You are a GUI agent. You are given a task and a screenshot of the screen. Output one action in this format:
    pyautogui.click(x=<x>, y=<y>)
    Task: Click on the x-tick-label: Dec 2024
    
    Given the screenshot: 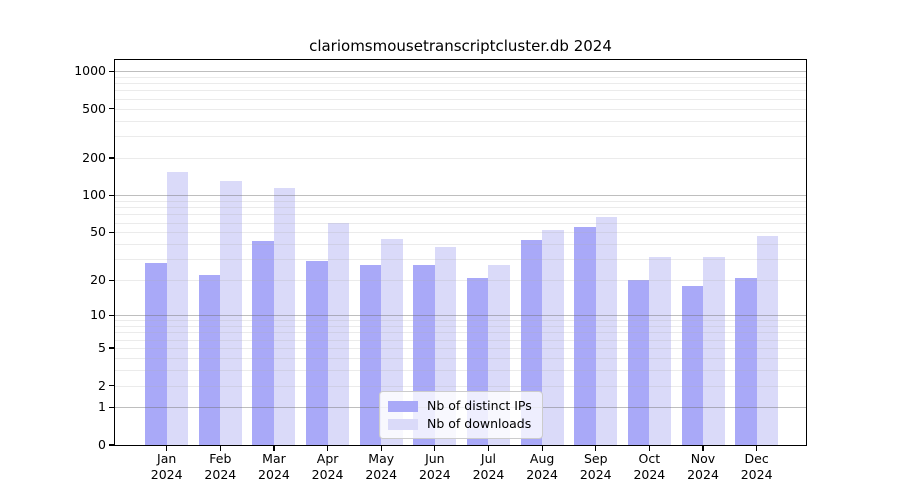 What is the action you would take?
    pyautogui.click(x=756, y=466)
    